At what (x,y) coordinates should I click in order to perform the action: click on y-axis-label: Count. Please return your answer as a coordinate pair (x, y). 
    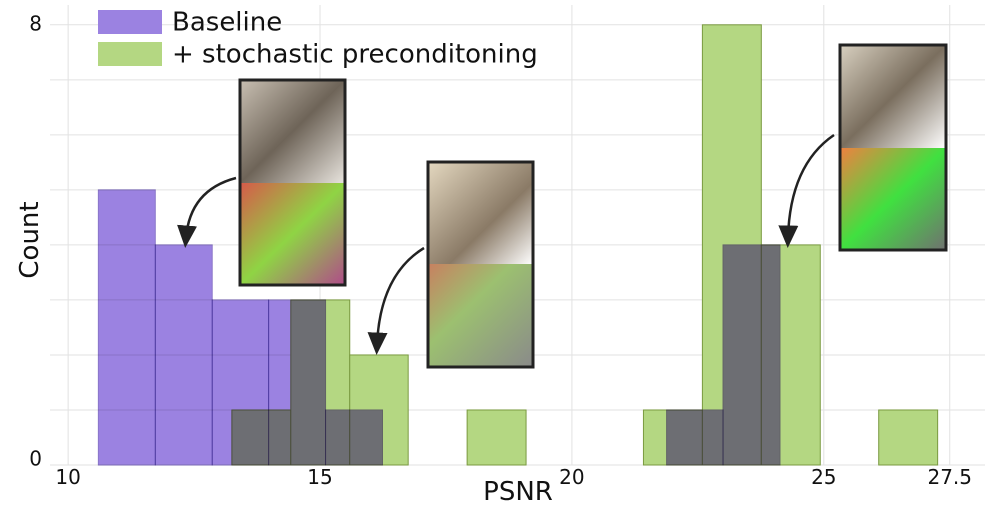
    Looking at the image, I should click on (30, 239).